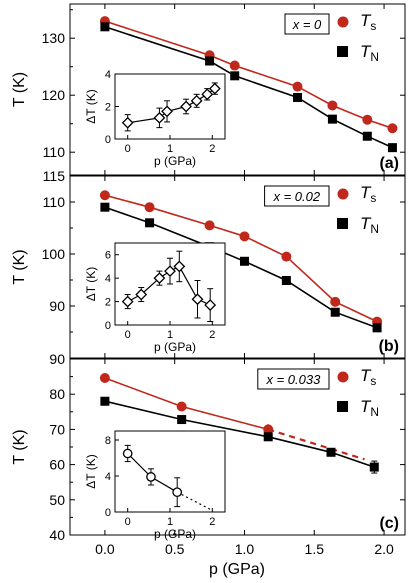 The width and height of the screenshot is (415, 583). I want to click on y-tick-label: 115, so click(54, 176).